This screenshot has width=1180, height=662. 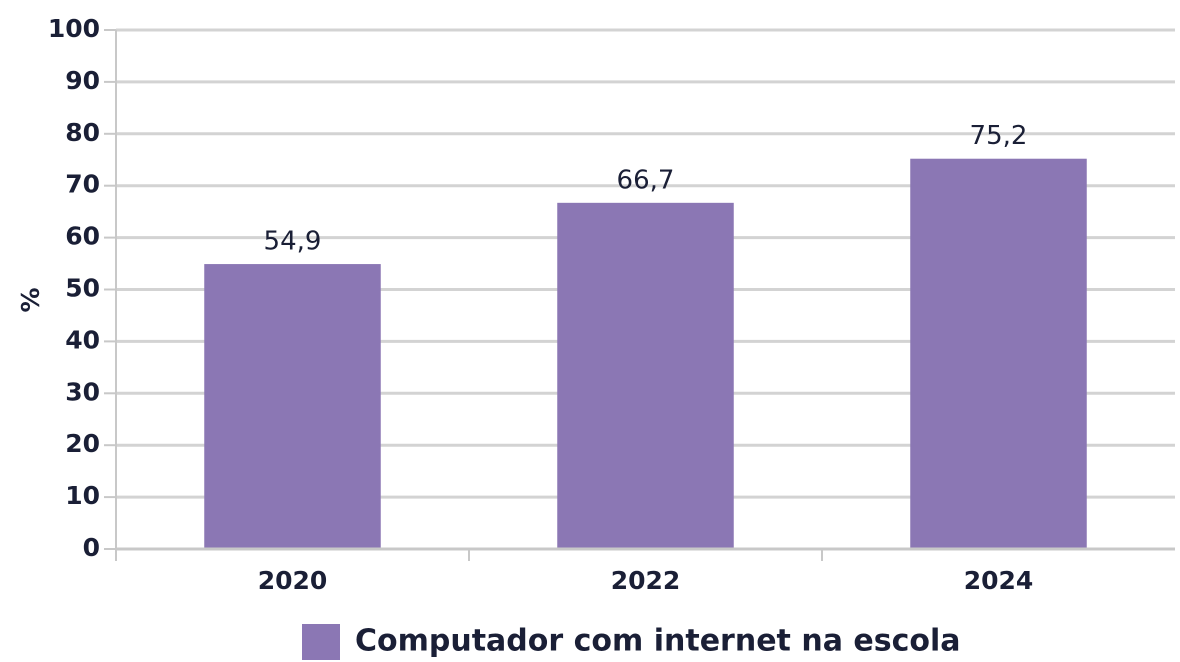 What do you see at coordinates (30, 299) in the screenshot?
I see `y-axis-label: %` at bounding box center [30, 299].